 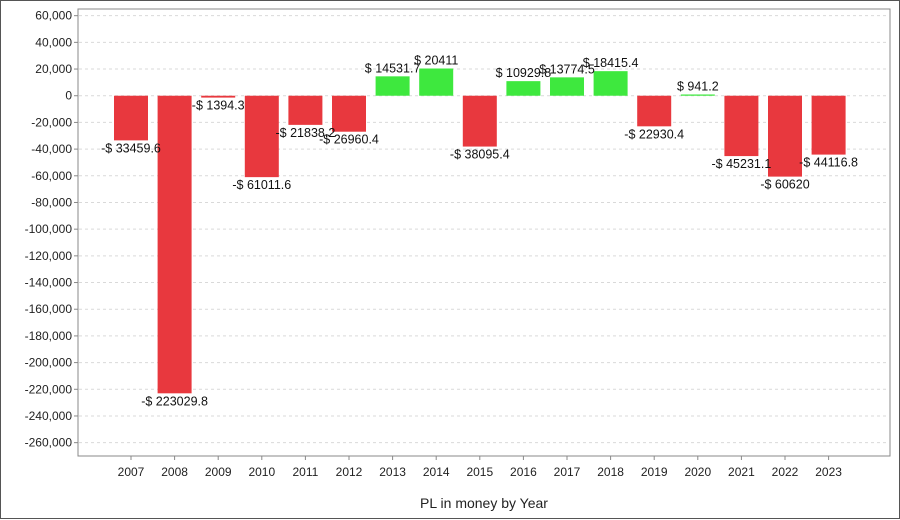 What do you see at coordinates (349, 472) in the screenshot?
I see `x-tick-label: 2012` at bounding box center [349, 472].